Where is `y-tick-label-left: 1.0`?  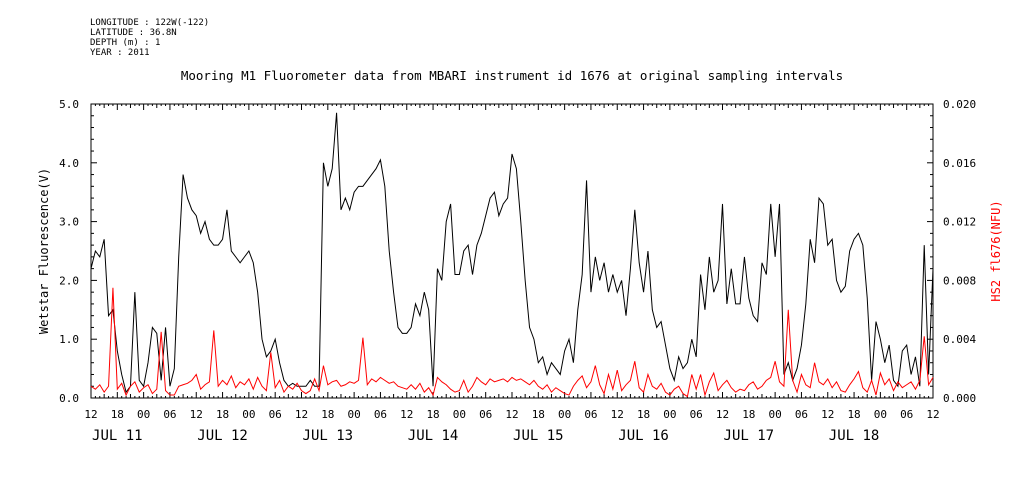
y-tick-label-left: 1.0 is located at coordinates (69, 339).